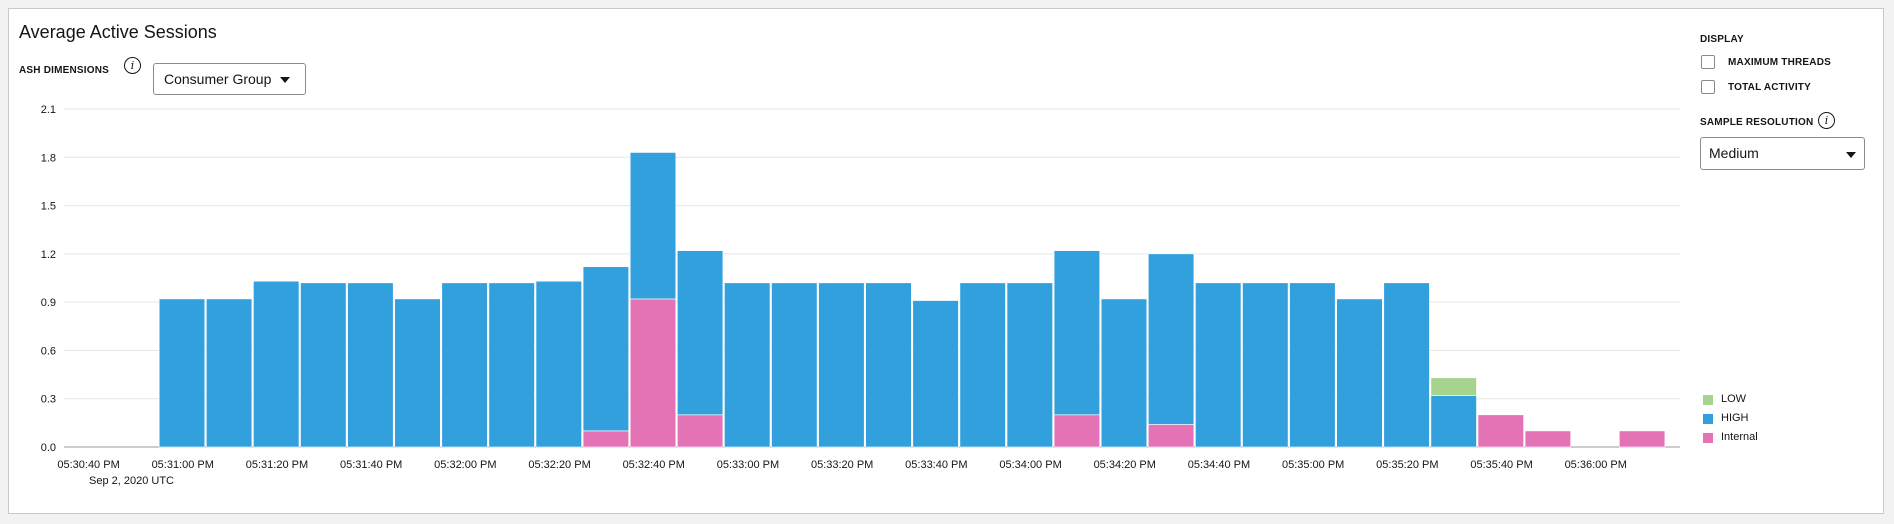 This screenshot has width=1894, height=524. Describe the element at coordinates (1596, 465) in the screenshot. I see `x-tick-label: 05:36:00 PM` at that location.